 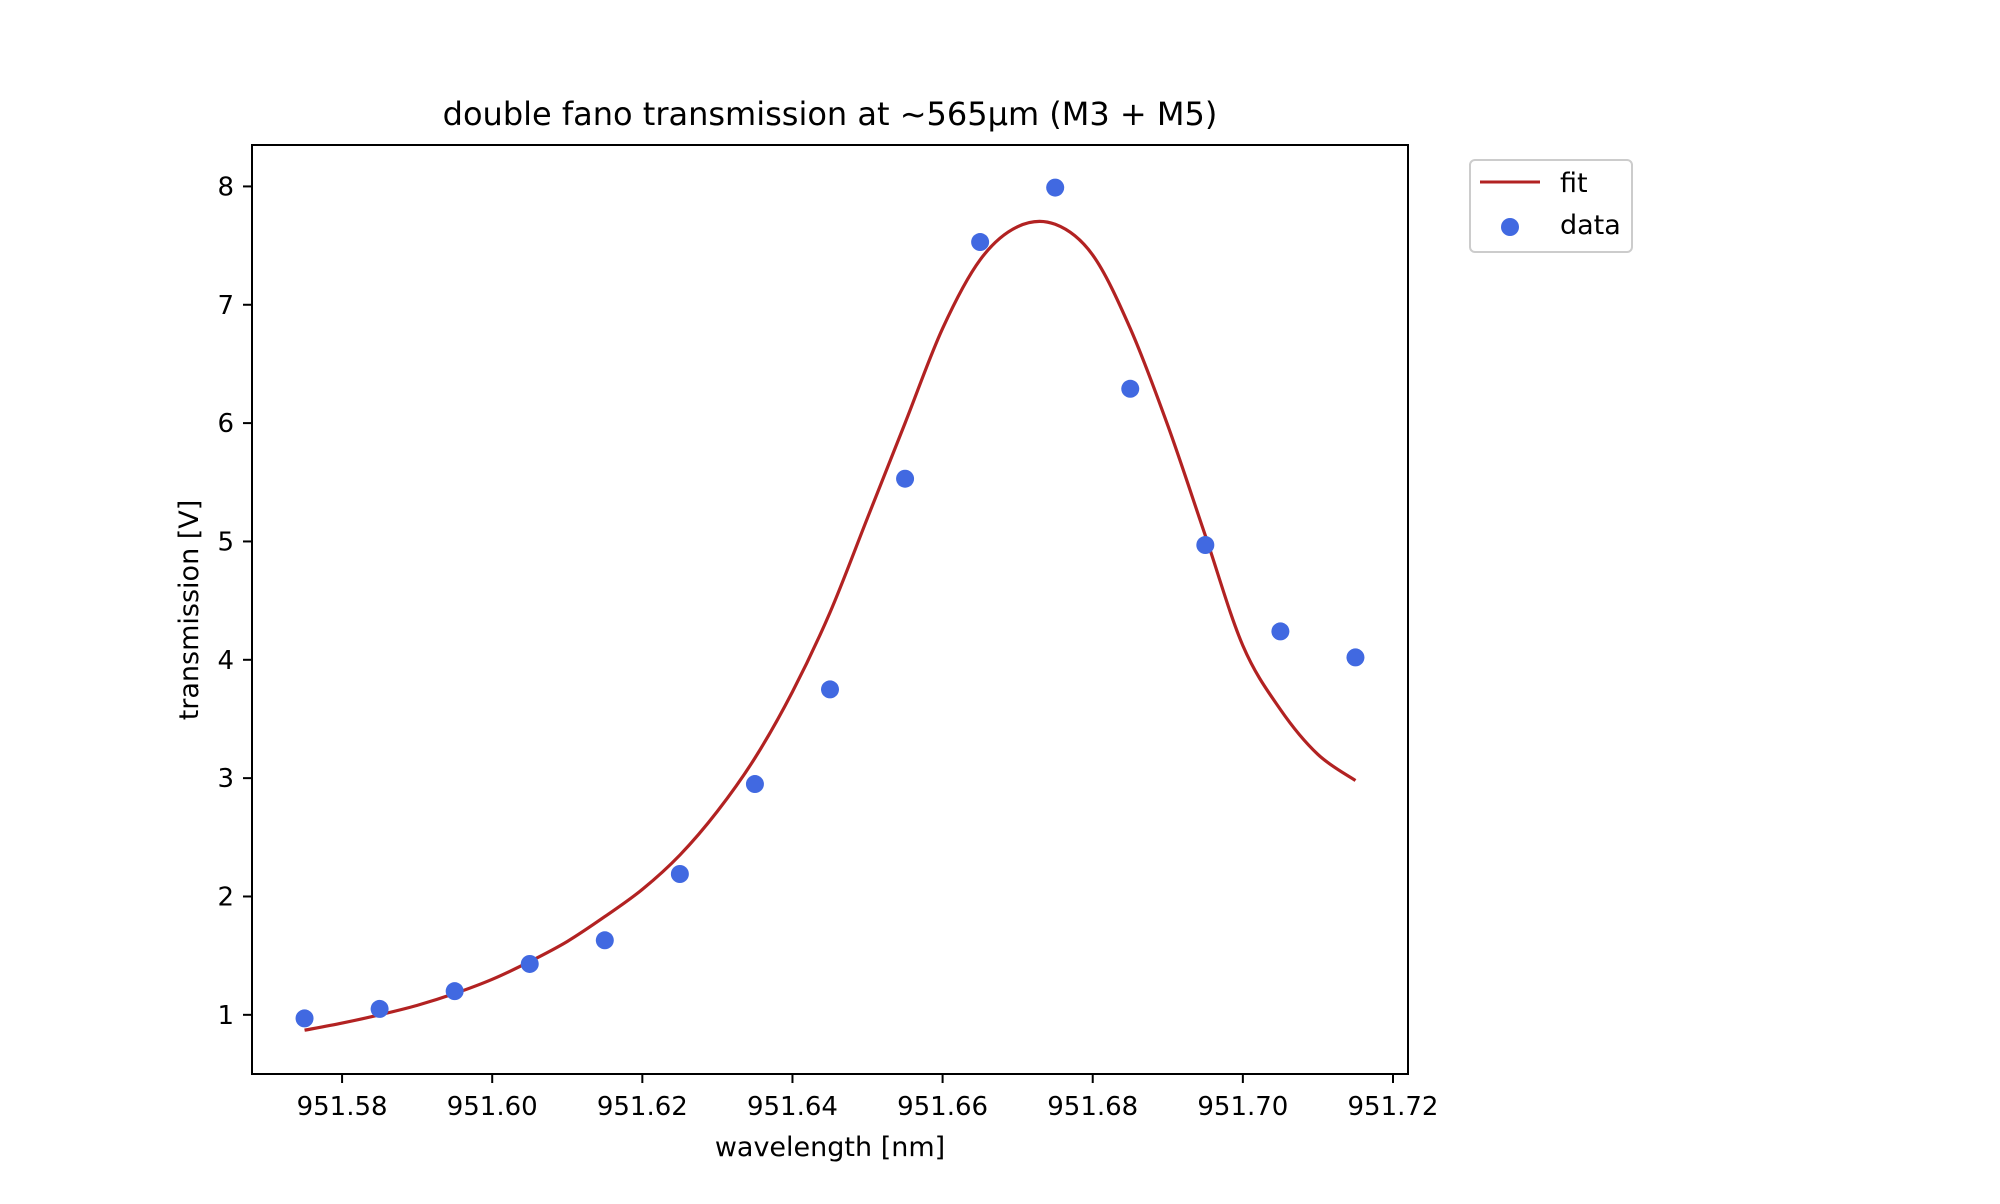 What do you see at coordinates (234, 601) in the screenshot?
I see `y-axis-ticks: 1 2 3 4 5 6 7 8` at bounding box center [234, 601].